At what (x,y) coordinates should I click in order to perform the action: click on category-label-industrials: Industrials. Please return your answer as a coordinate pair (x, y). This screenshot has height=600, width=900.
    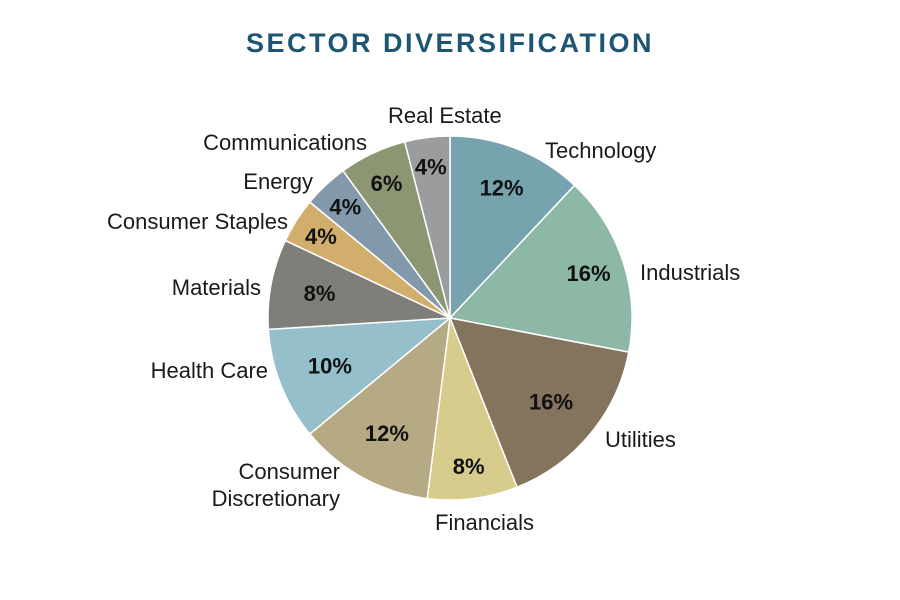
    Looking at the image, I should click on (690, 272).